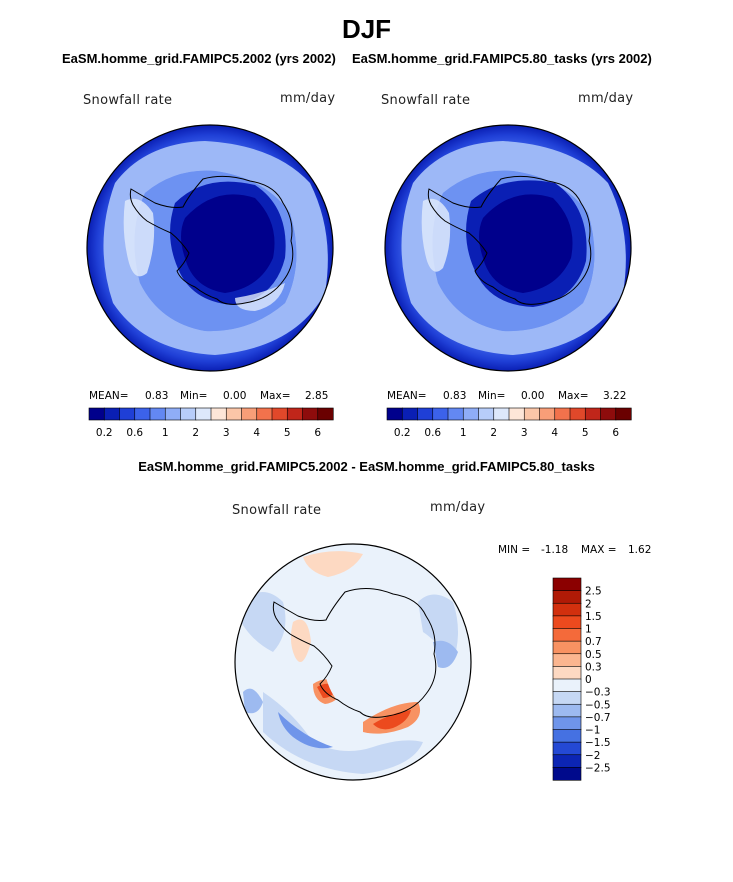 This screenshot has height=882, width=733. I want to click on diff-negative-south-strong, so click(305, 730).